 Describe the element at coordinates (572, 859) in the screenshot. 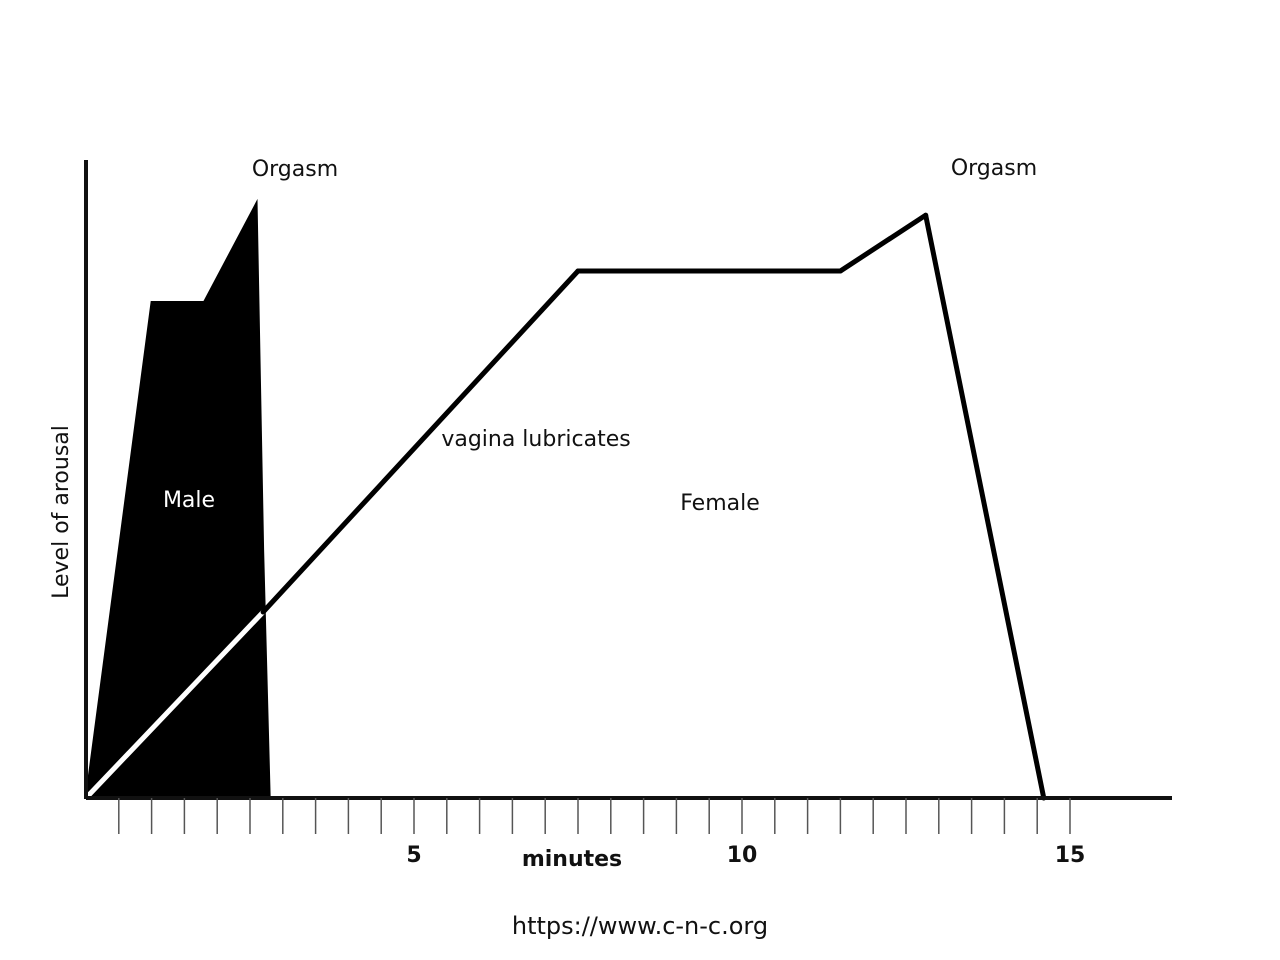

I see `x-axis-label: minutes` at that location.